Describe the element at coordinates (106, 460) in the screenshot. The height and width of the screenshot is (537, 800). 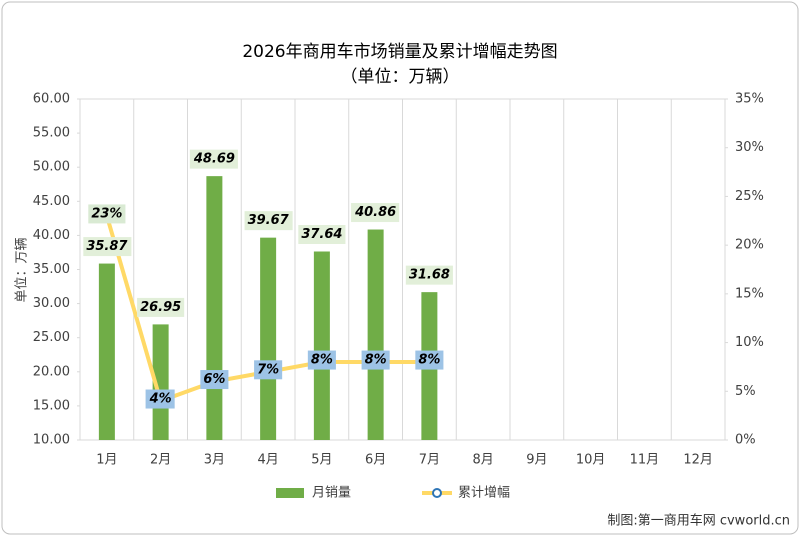
I see `x-tick-label: 1月` at that location.